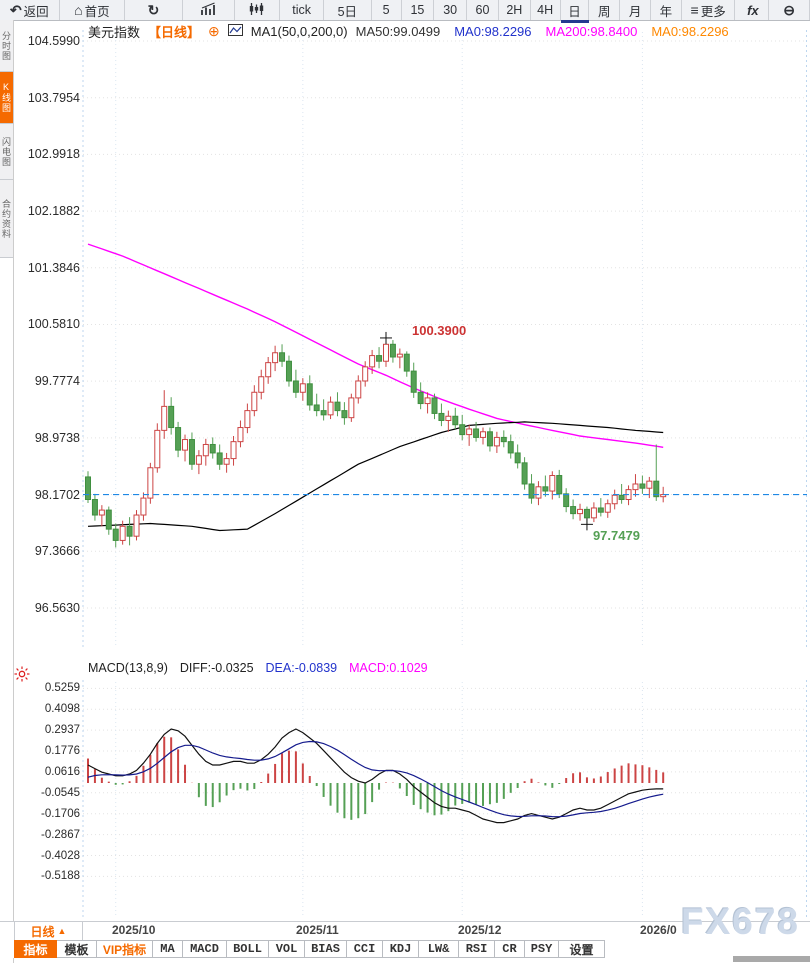 The width and height of the screenshot is (810, 963). I want to click on toolbar-m60: 60, so click(483, 10).